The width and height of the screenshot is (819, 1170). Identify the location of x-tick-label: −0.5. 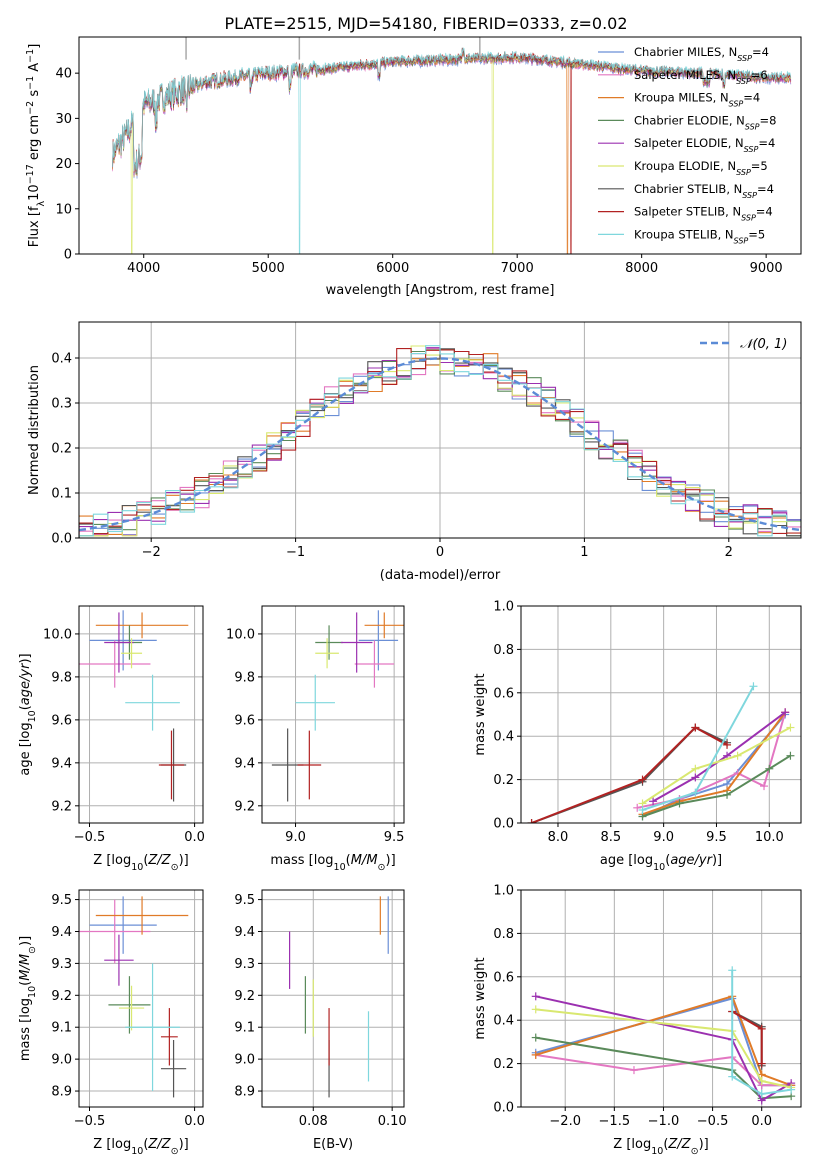
(713, 1121).